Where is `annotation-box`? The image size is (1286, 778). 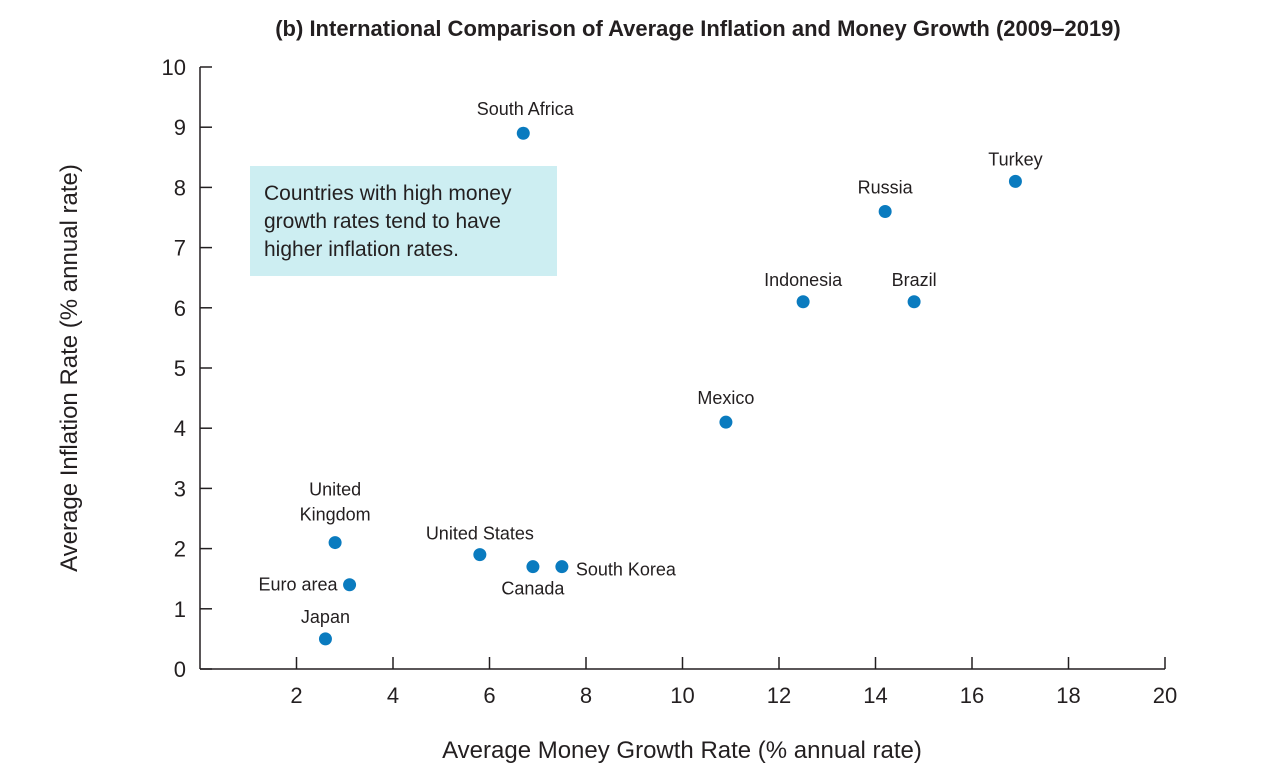
annotation-box is located at coordinates (403, 221).